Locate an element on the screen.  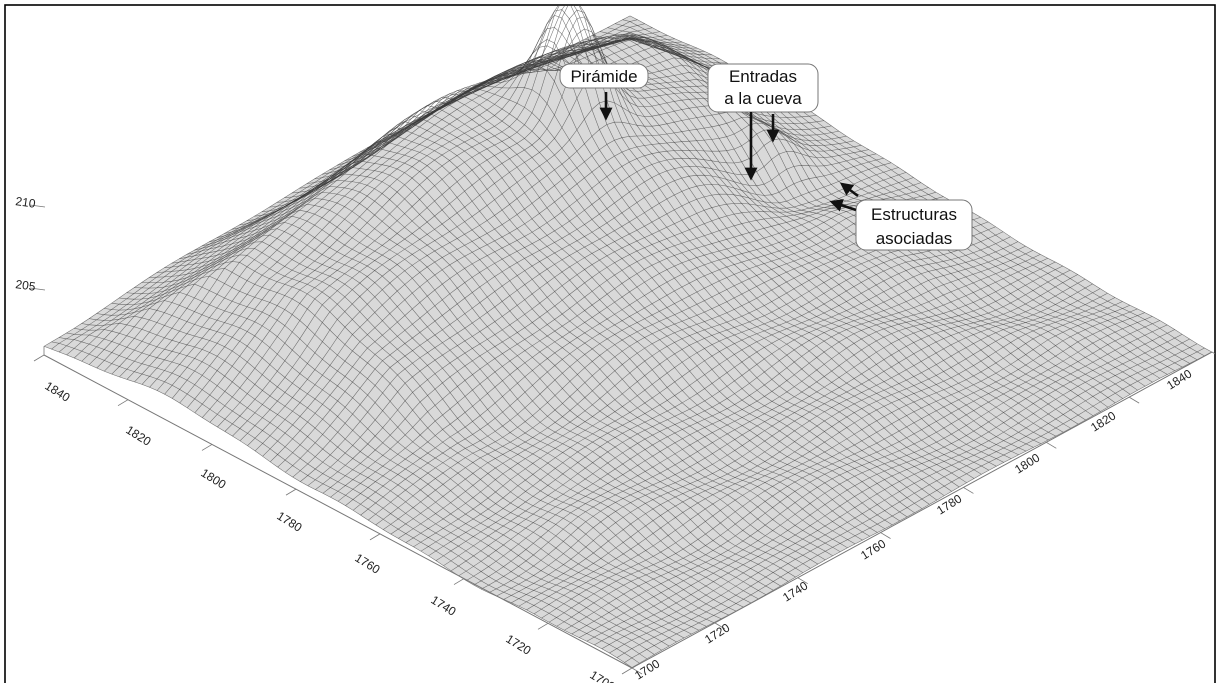
x-left-tick-1760: 1760 is located at coordinates (367, 564).